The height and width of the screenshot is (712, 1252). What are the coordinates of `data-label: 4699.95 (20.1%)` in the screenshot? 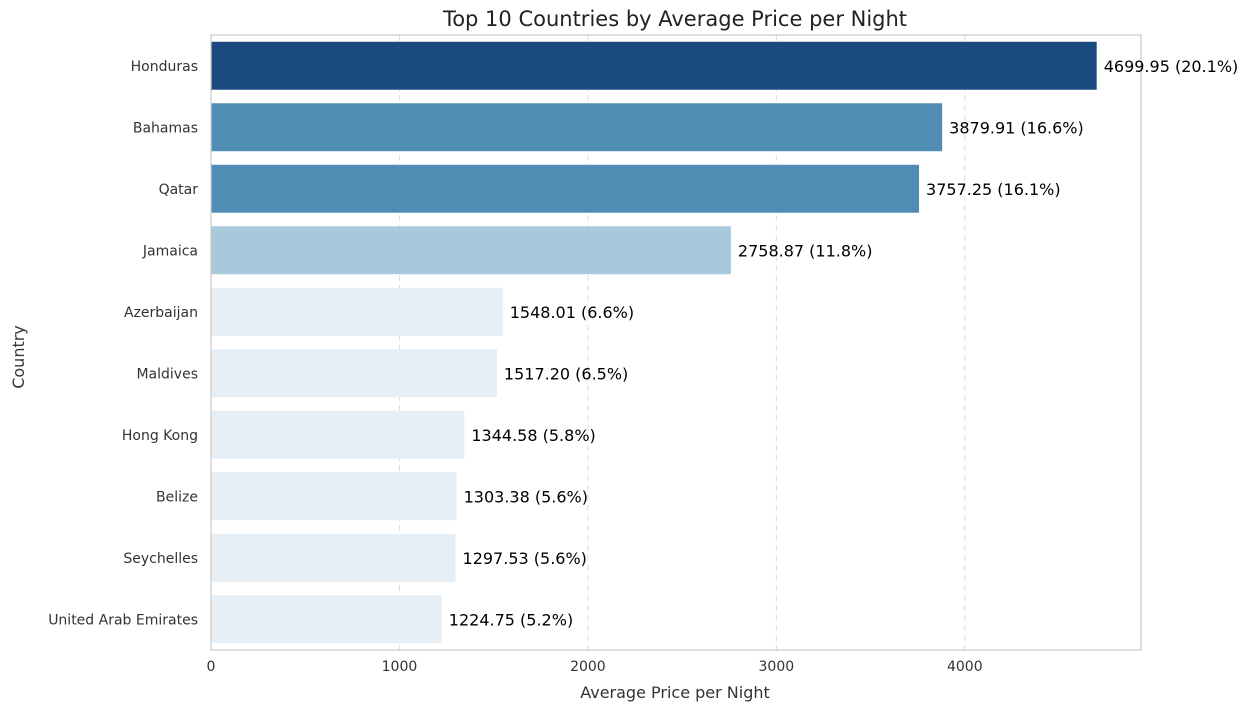 It's located at (1171, 66).